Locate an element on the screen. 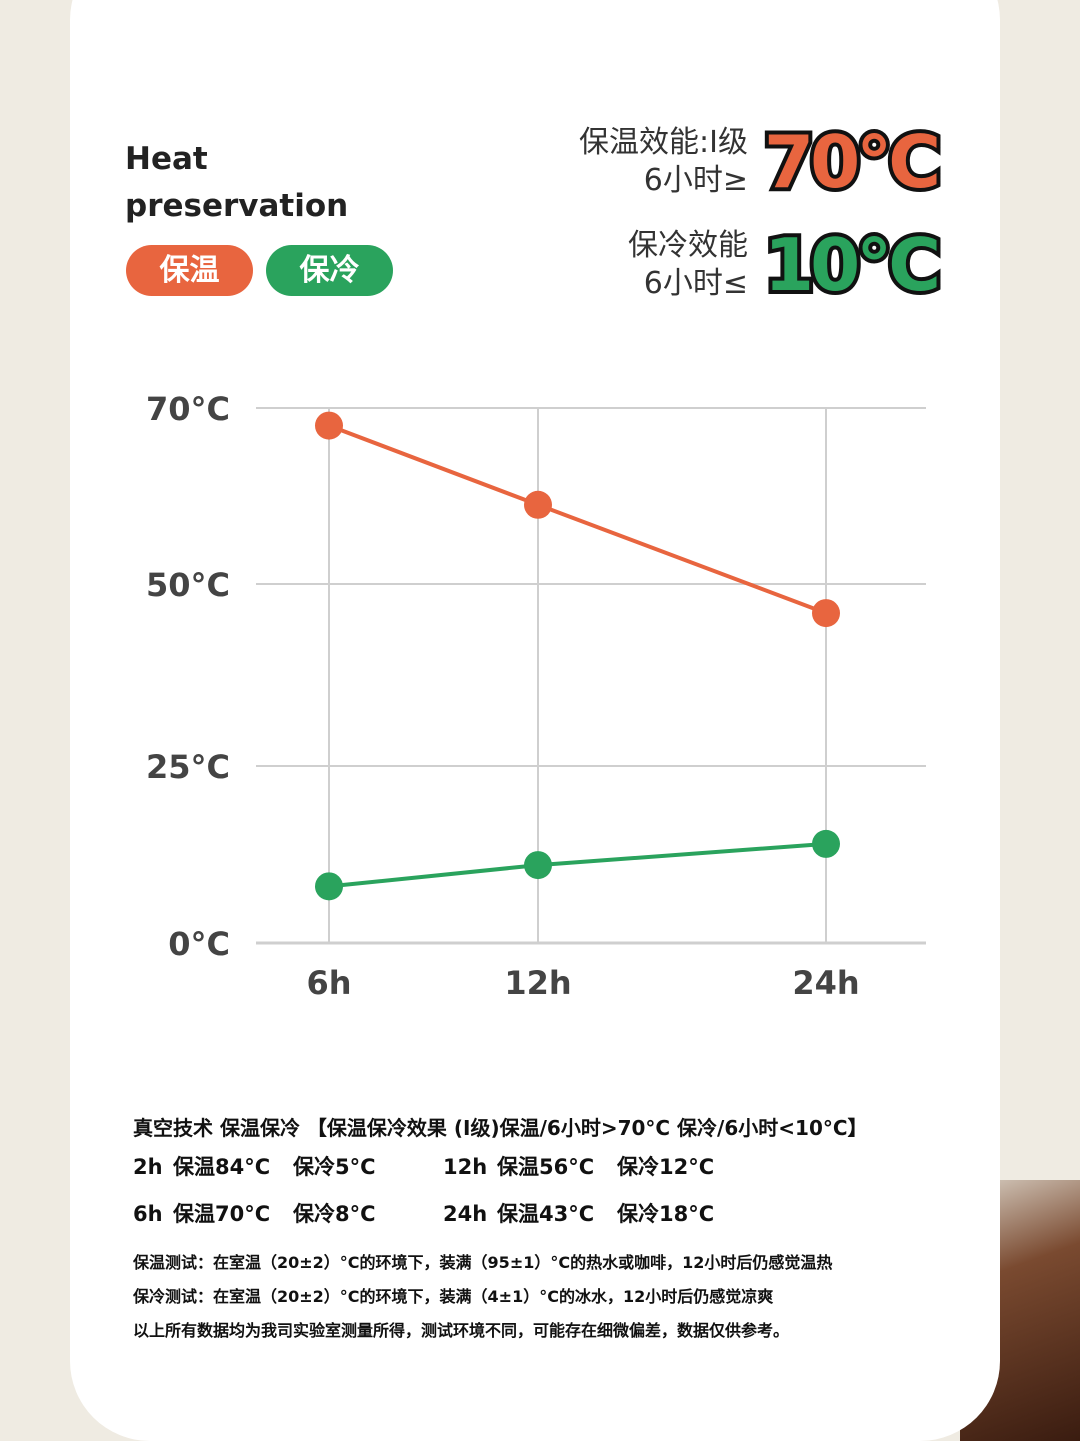  page-title: Heat preservation is located at coordinates (236, 183).